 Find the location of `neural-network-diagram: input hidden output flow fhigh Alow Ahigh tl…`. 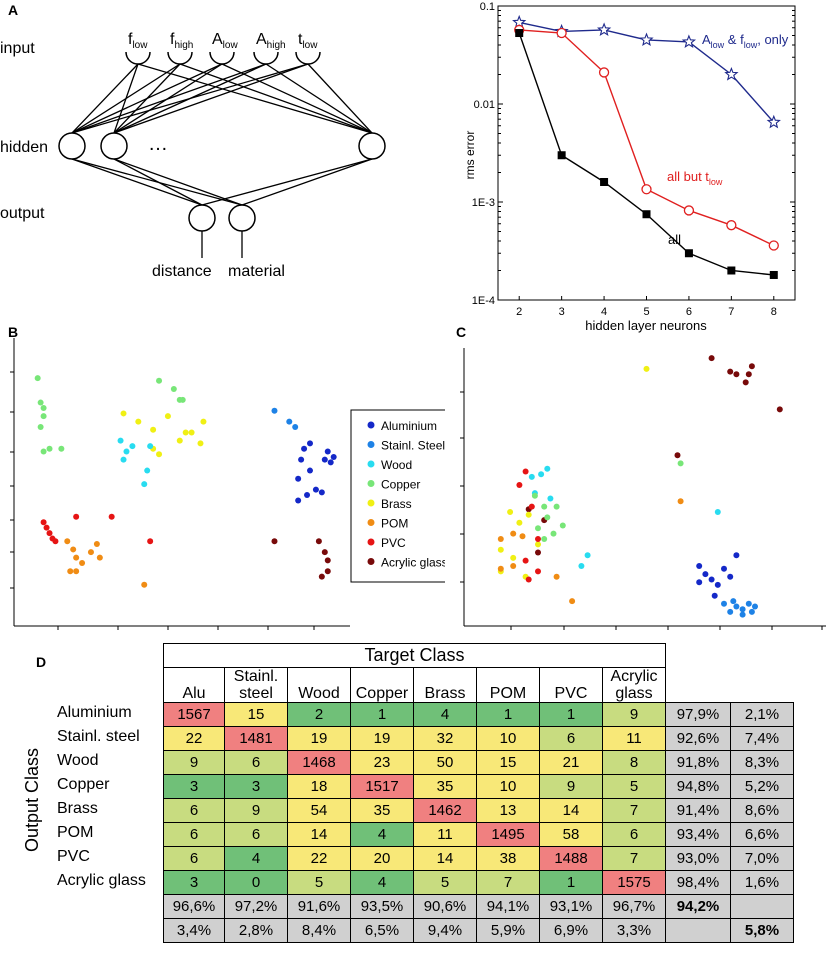

neural-network-diagram: input hidden output flow fhigh Alow Ahigh tl… is located at coordinates (193, 155).